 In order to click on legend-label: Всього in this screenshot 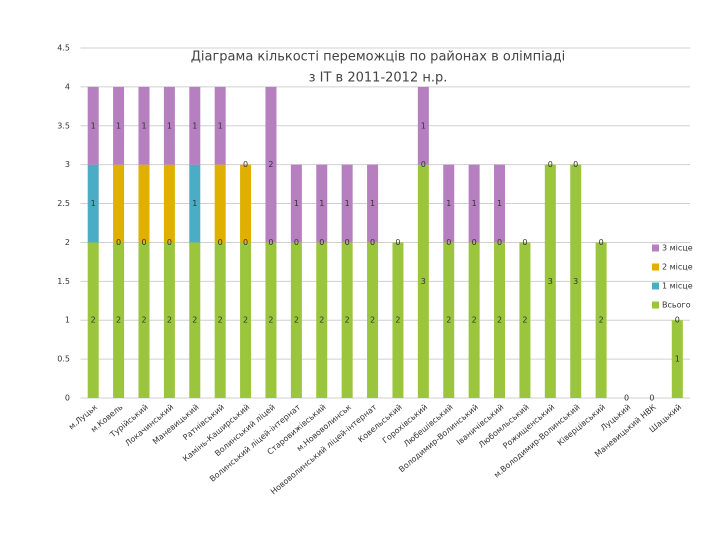, I will do `click(676, 305)`.